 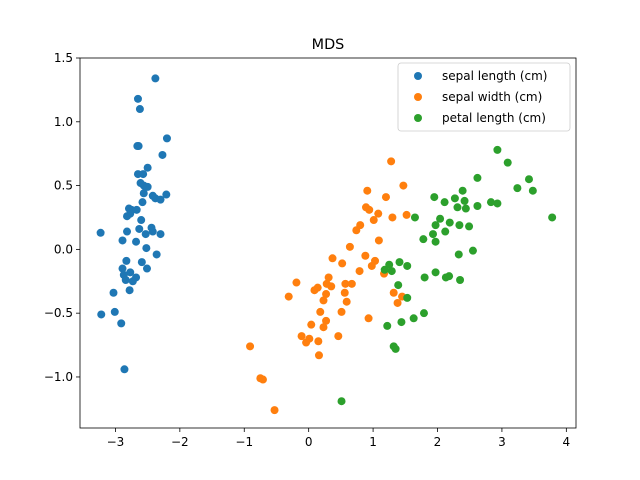 I want to click on x-tick-label: −3, so click(x=116, y=442).